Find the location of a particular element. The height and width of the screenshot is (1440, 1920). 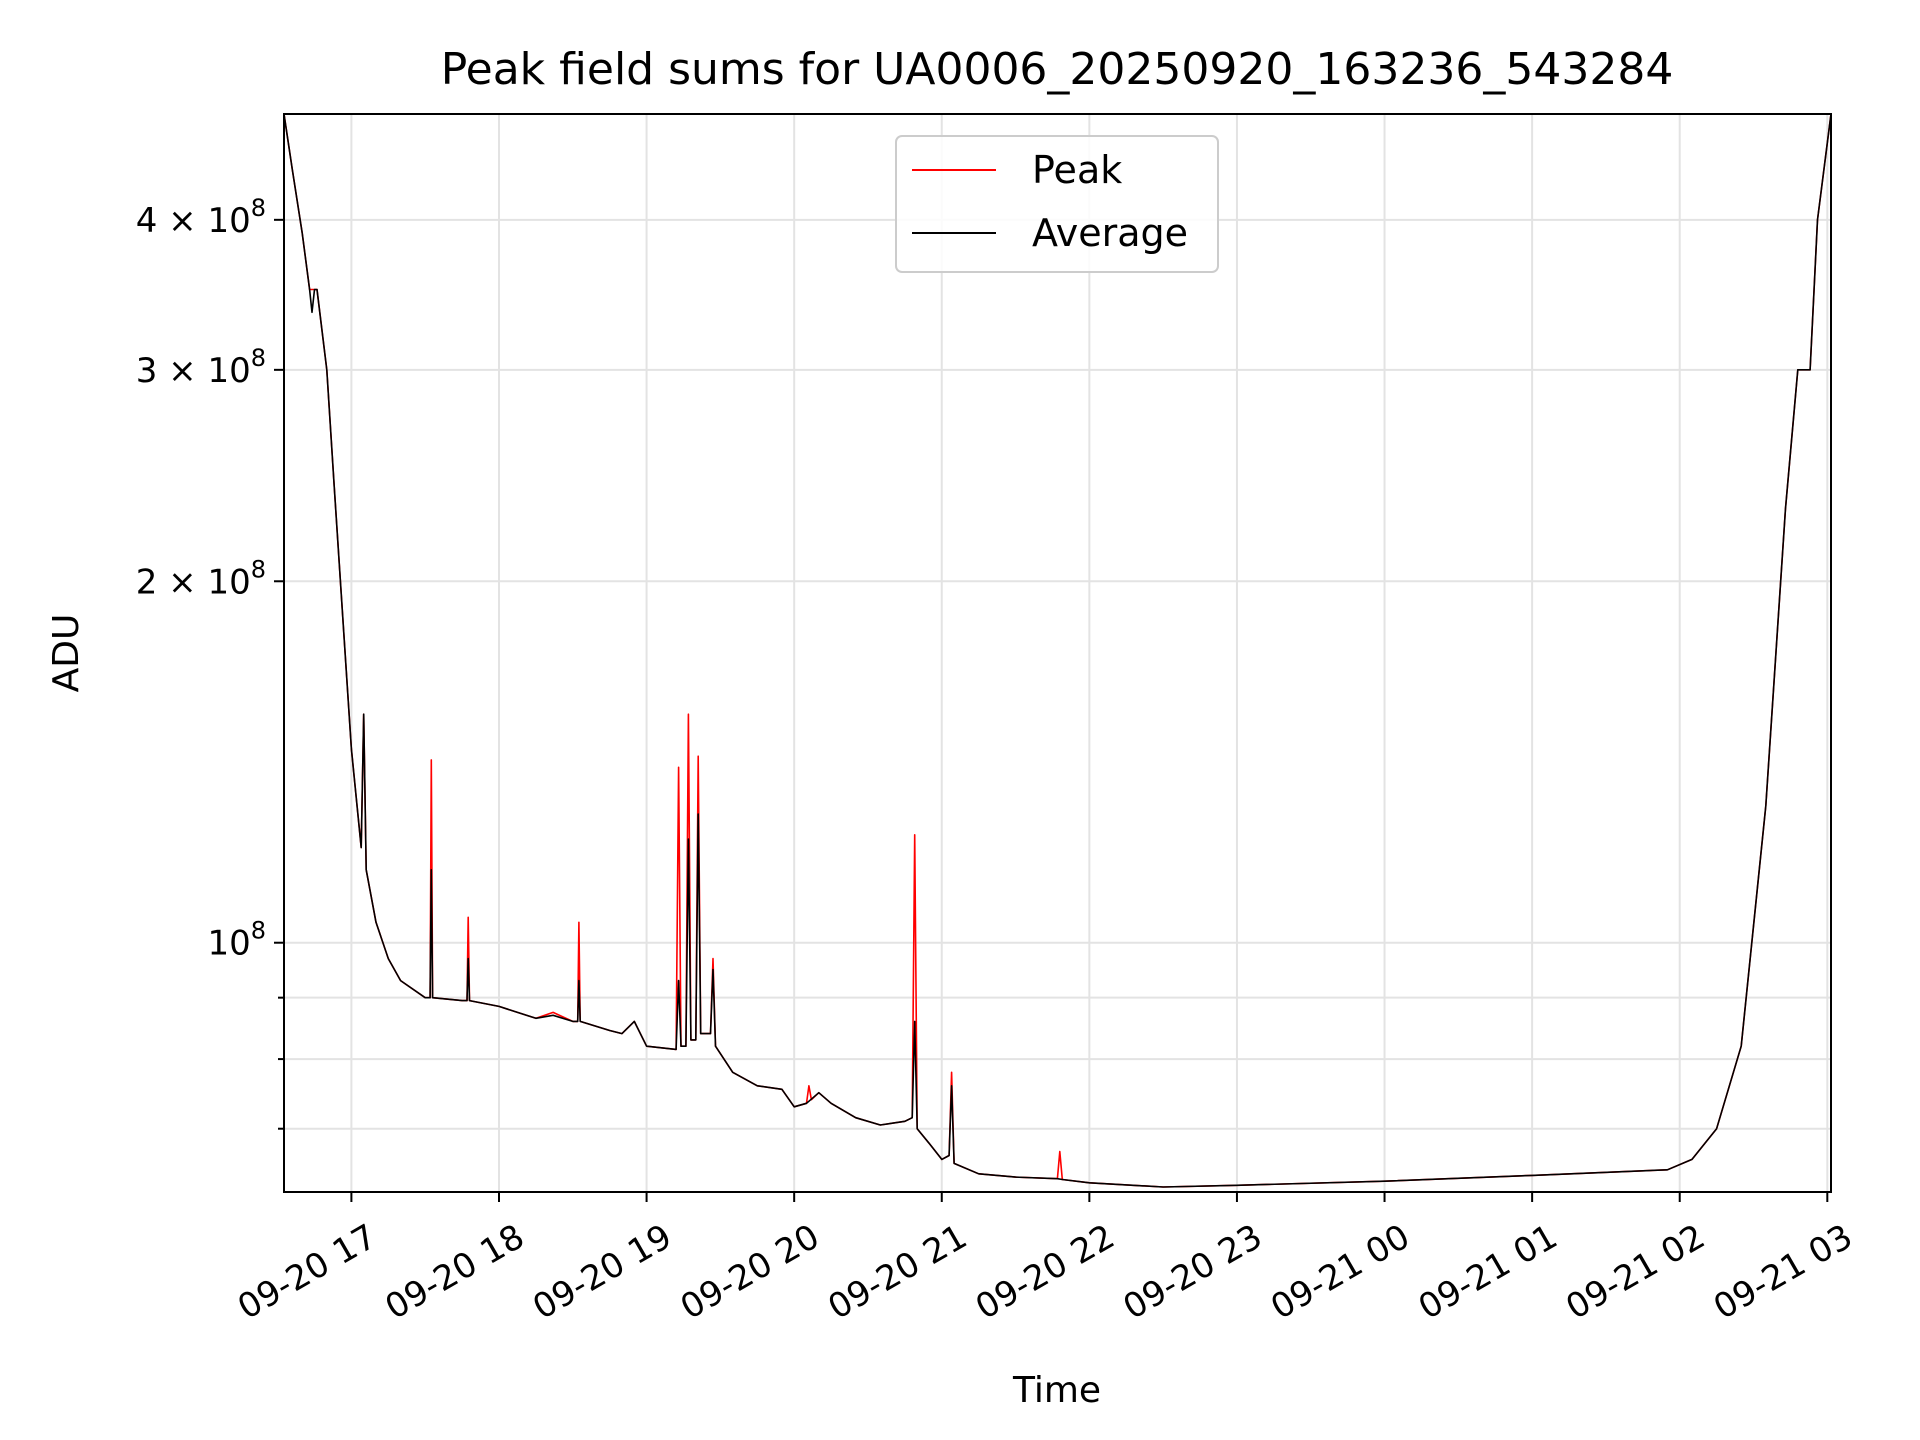

x-axis-label: Time is located at coordinates (1056, 1390).